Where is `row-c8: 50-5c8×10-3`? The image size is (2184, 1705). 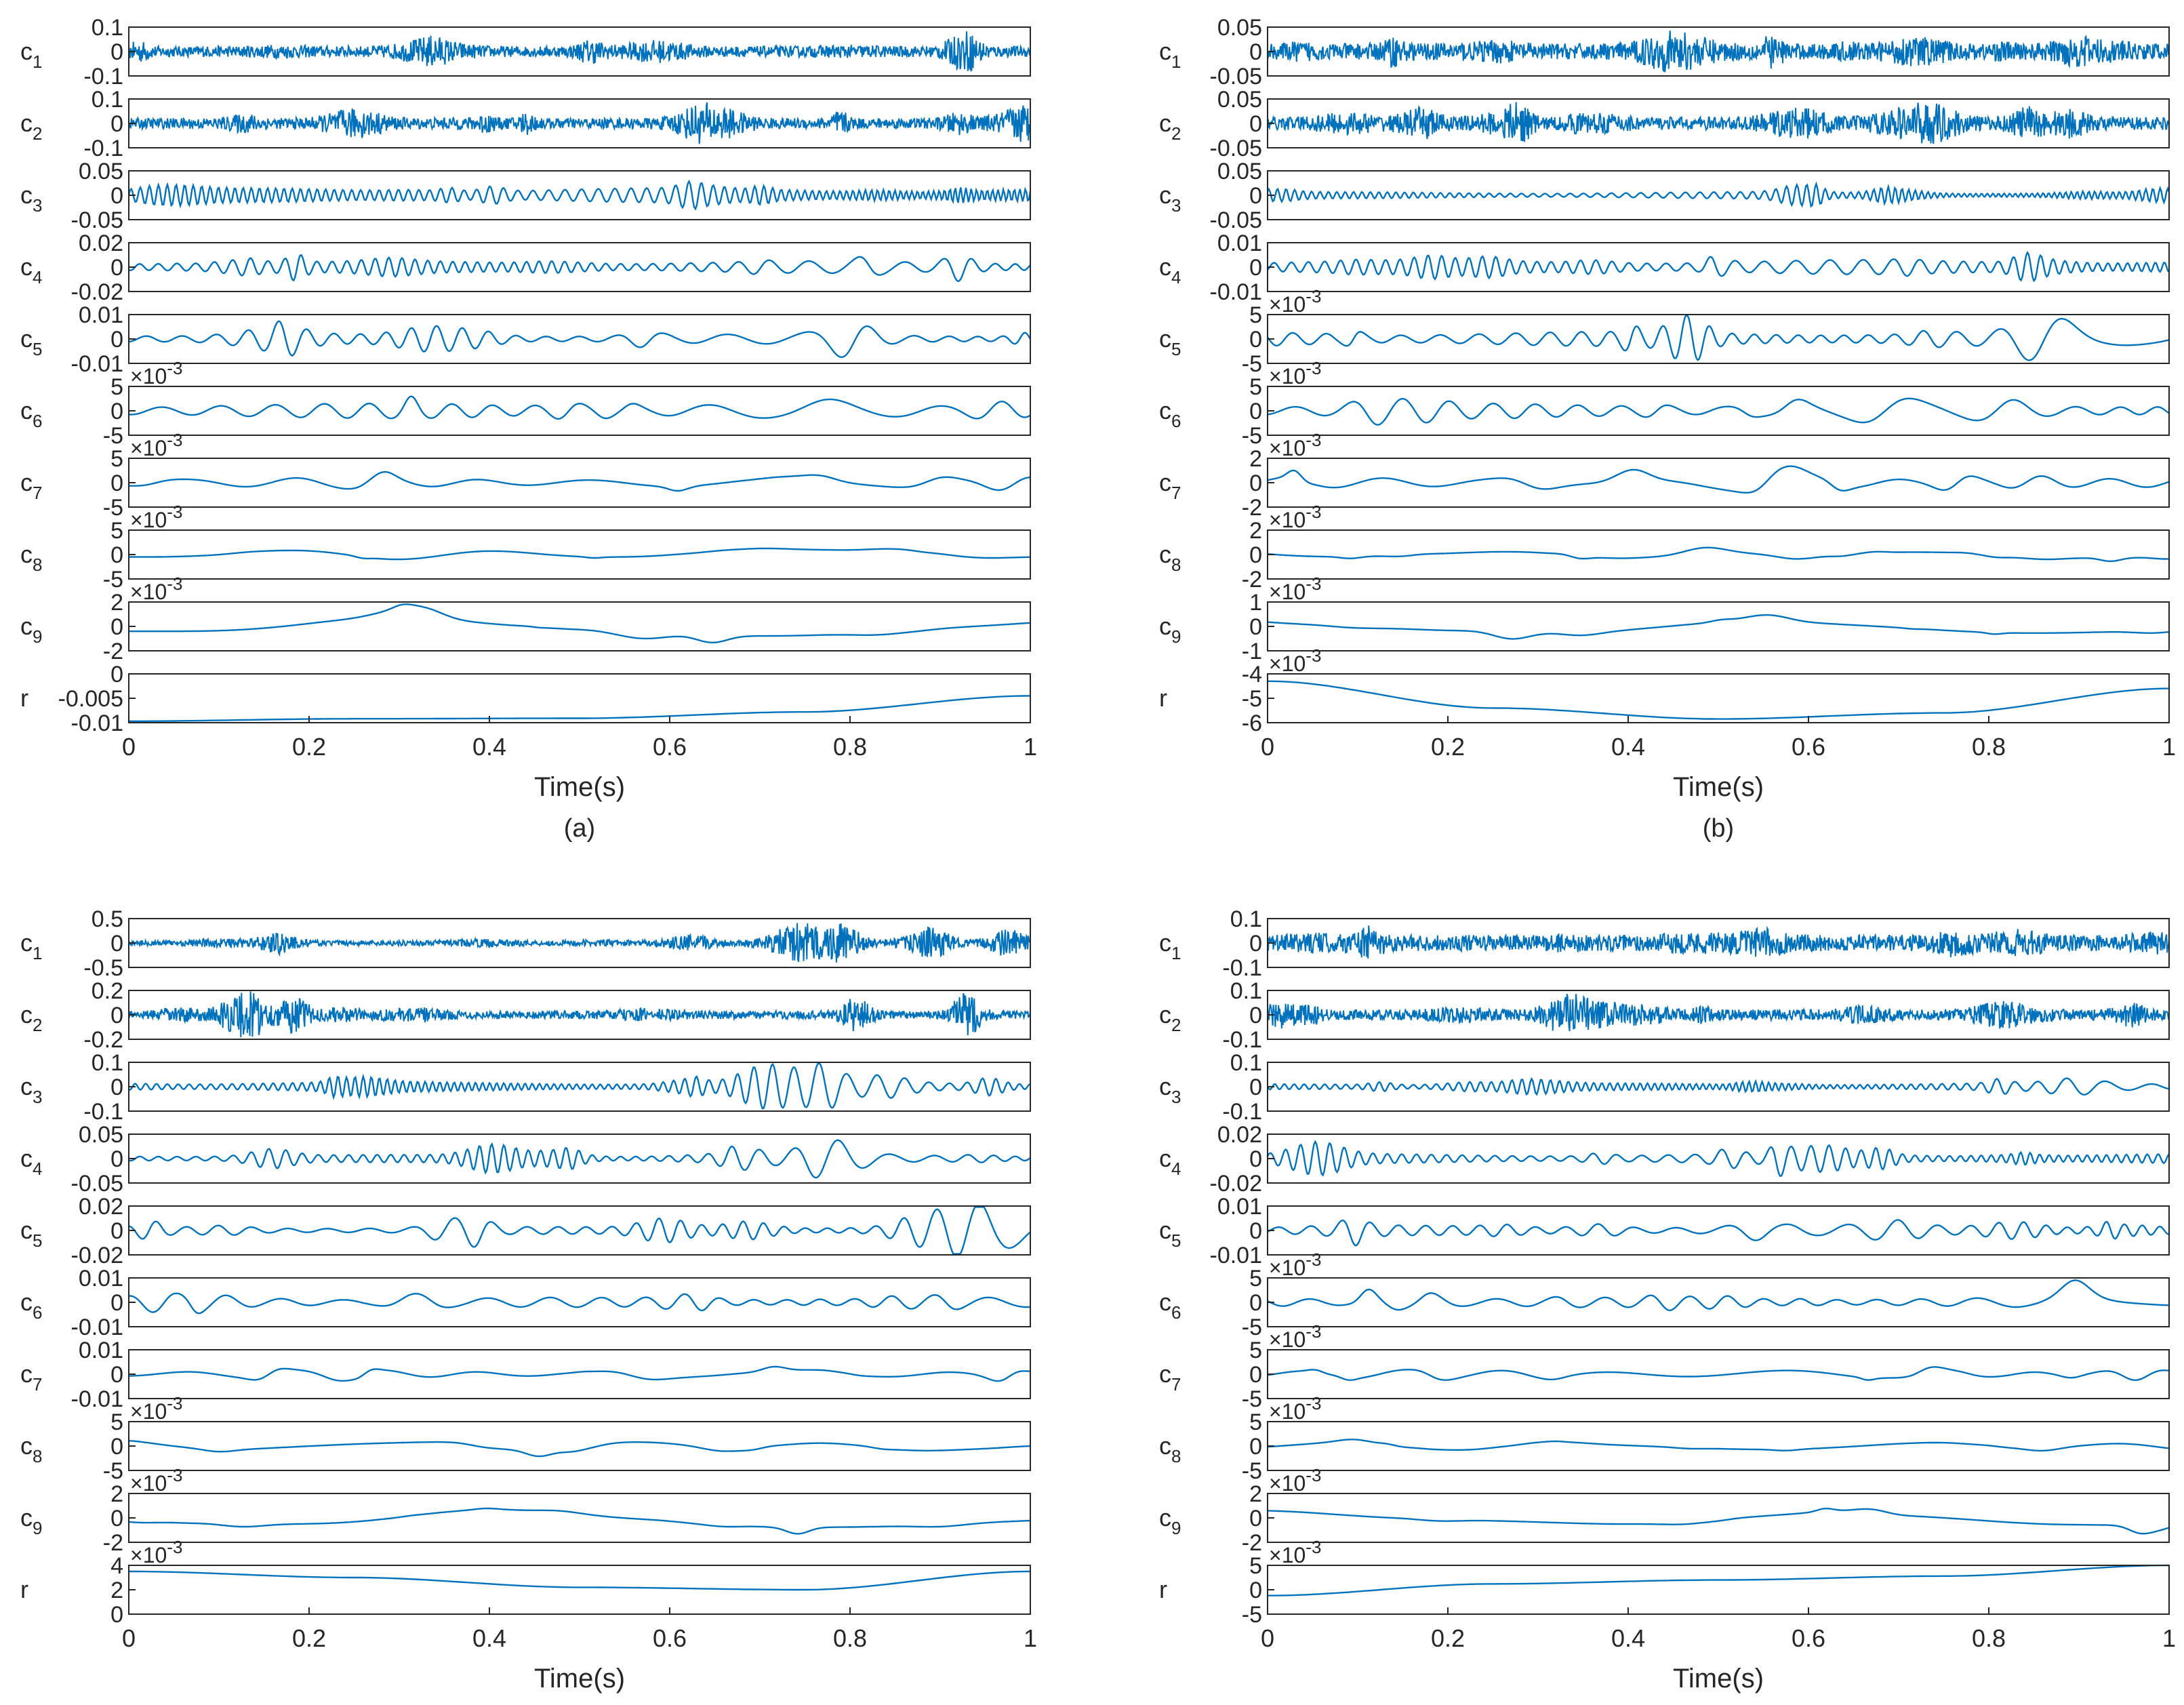
row-c8: 50-5c8×10-3 is located at coordinates (1664, 1438).